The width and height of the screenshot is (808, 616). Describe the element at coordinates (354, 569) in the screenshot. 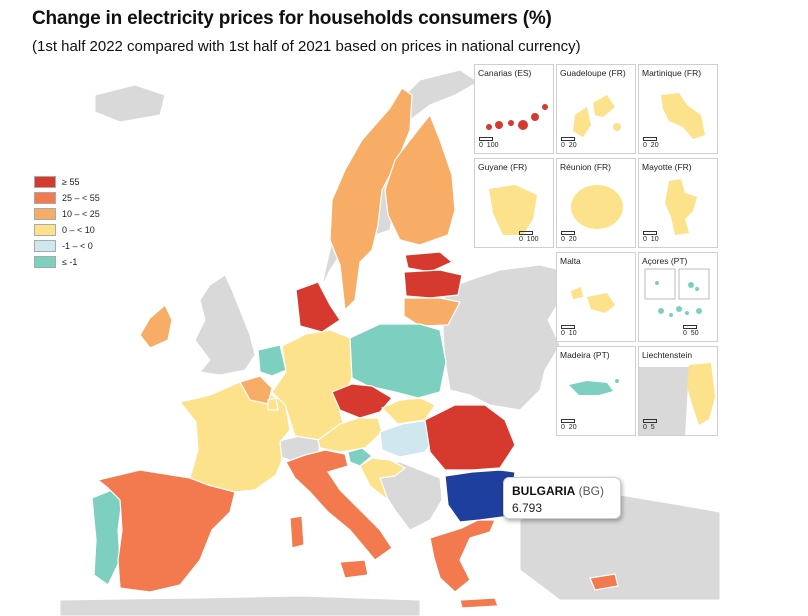

I see `region-sicily` at that location.